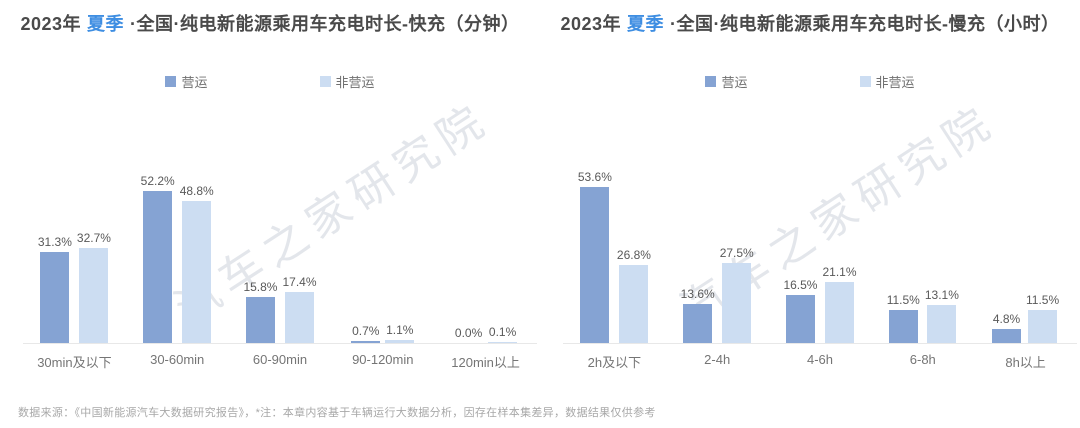  I want to click on bar-value-label: 4.8%, so click(1006, 319).